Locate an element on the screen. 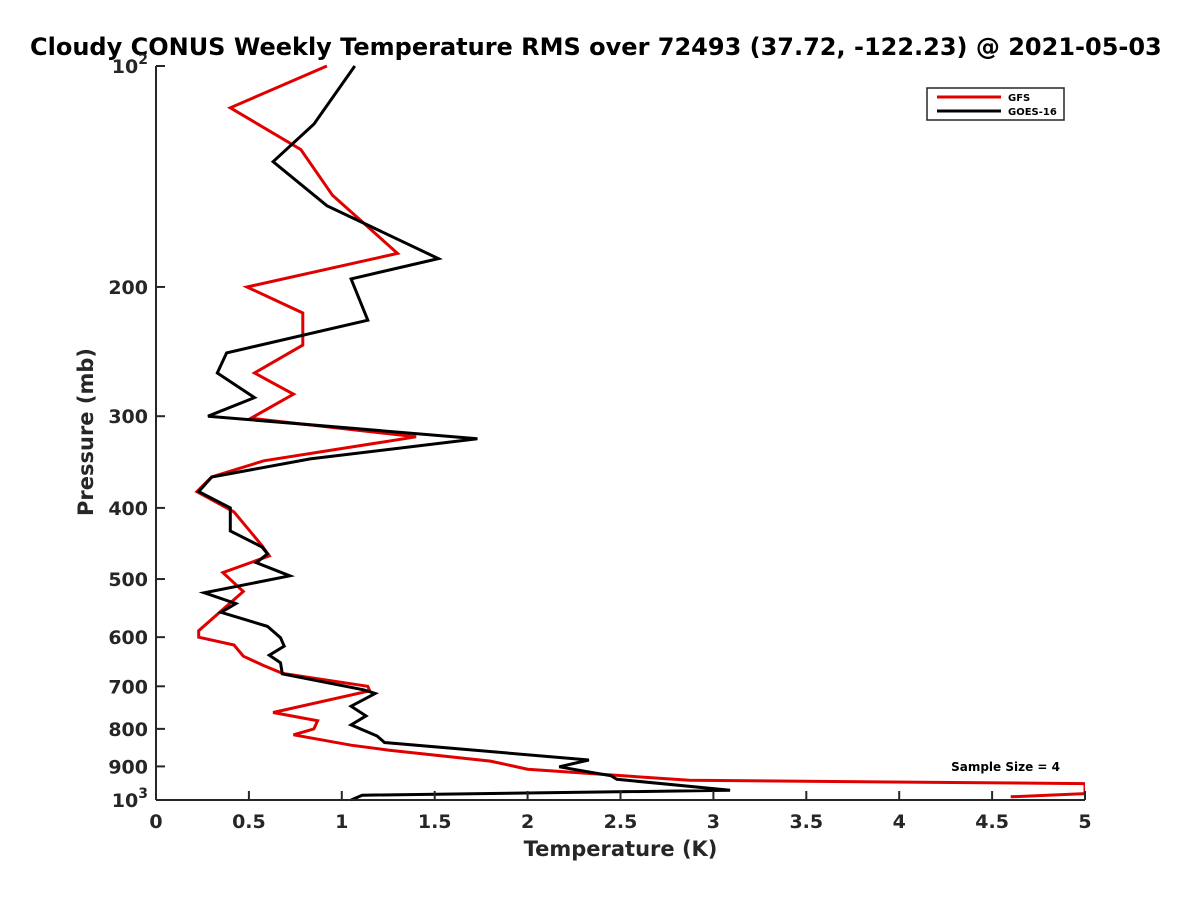  x-tick-label: 5 is located at coordinates (1084, 822).